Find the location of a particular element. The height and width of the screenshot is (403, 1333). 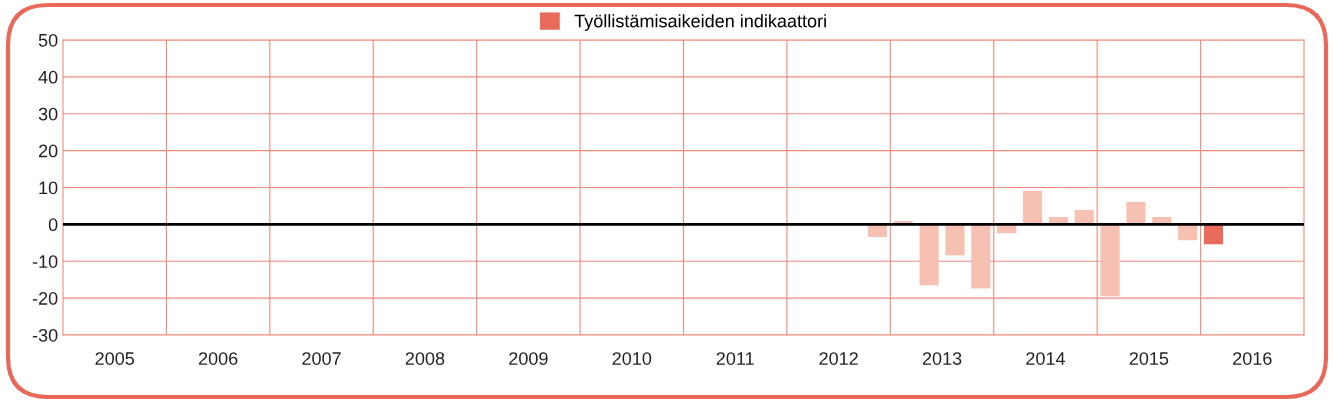

x-tick-label: 2013 is located at coordinates (942, 358).